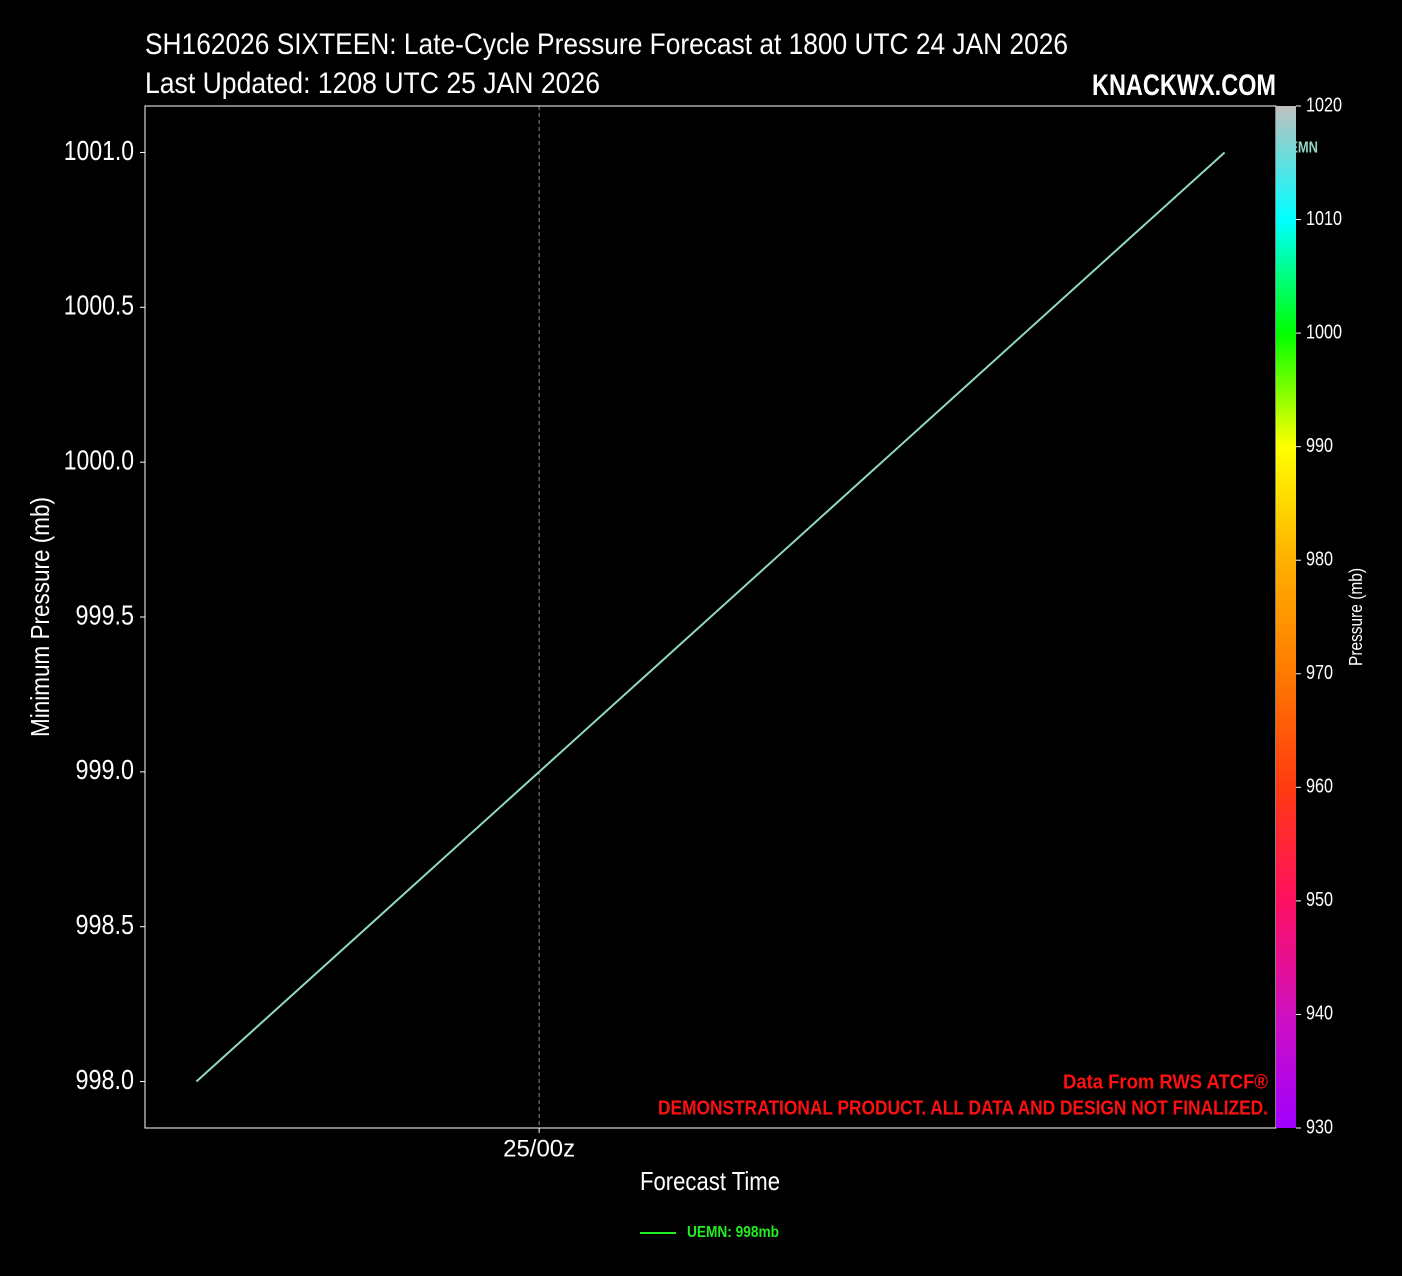  Describe the element at coordinates (1356, 617) in the screenshot. I see `colorbar-label: Pressure (mb)` at that location.